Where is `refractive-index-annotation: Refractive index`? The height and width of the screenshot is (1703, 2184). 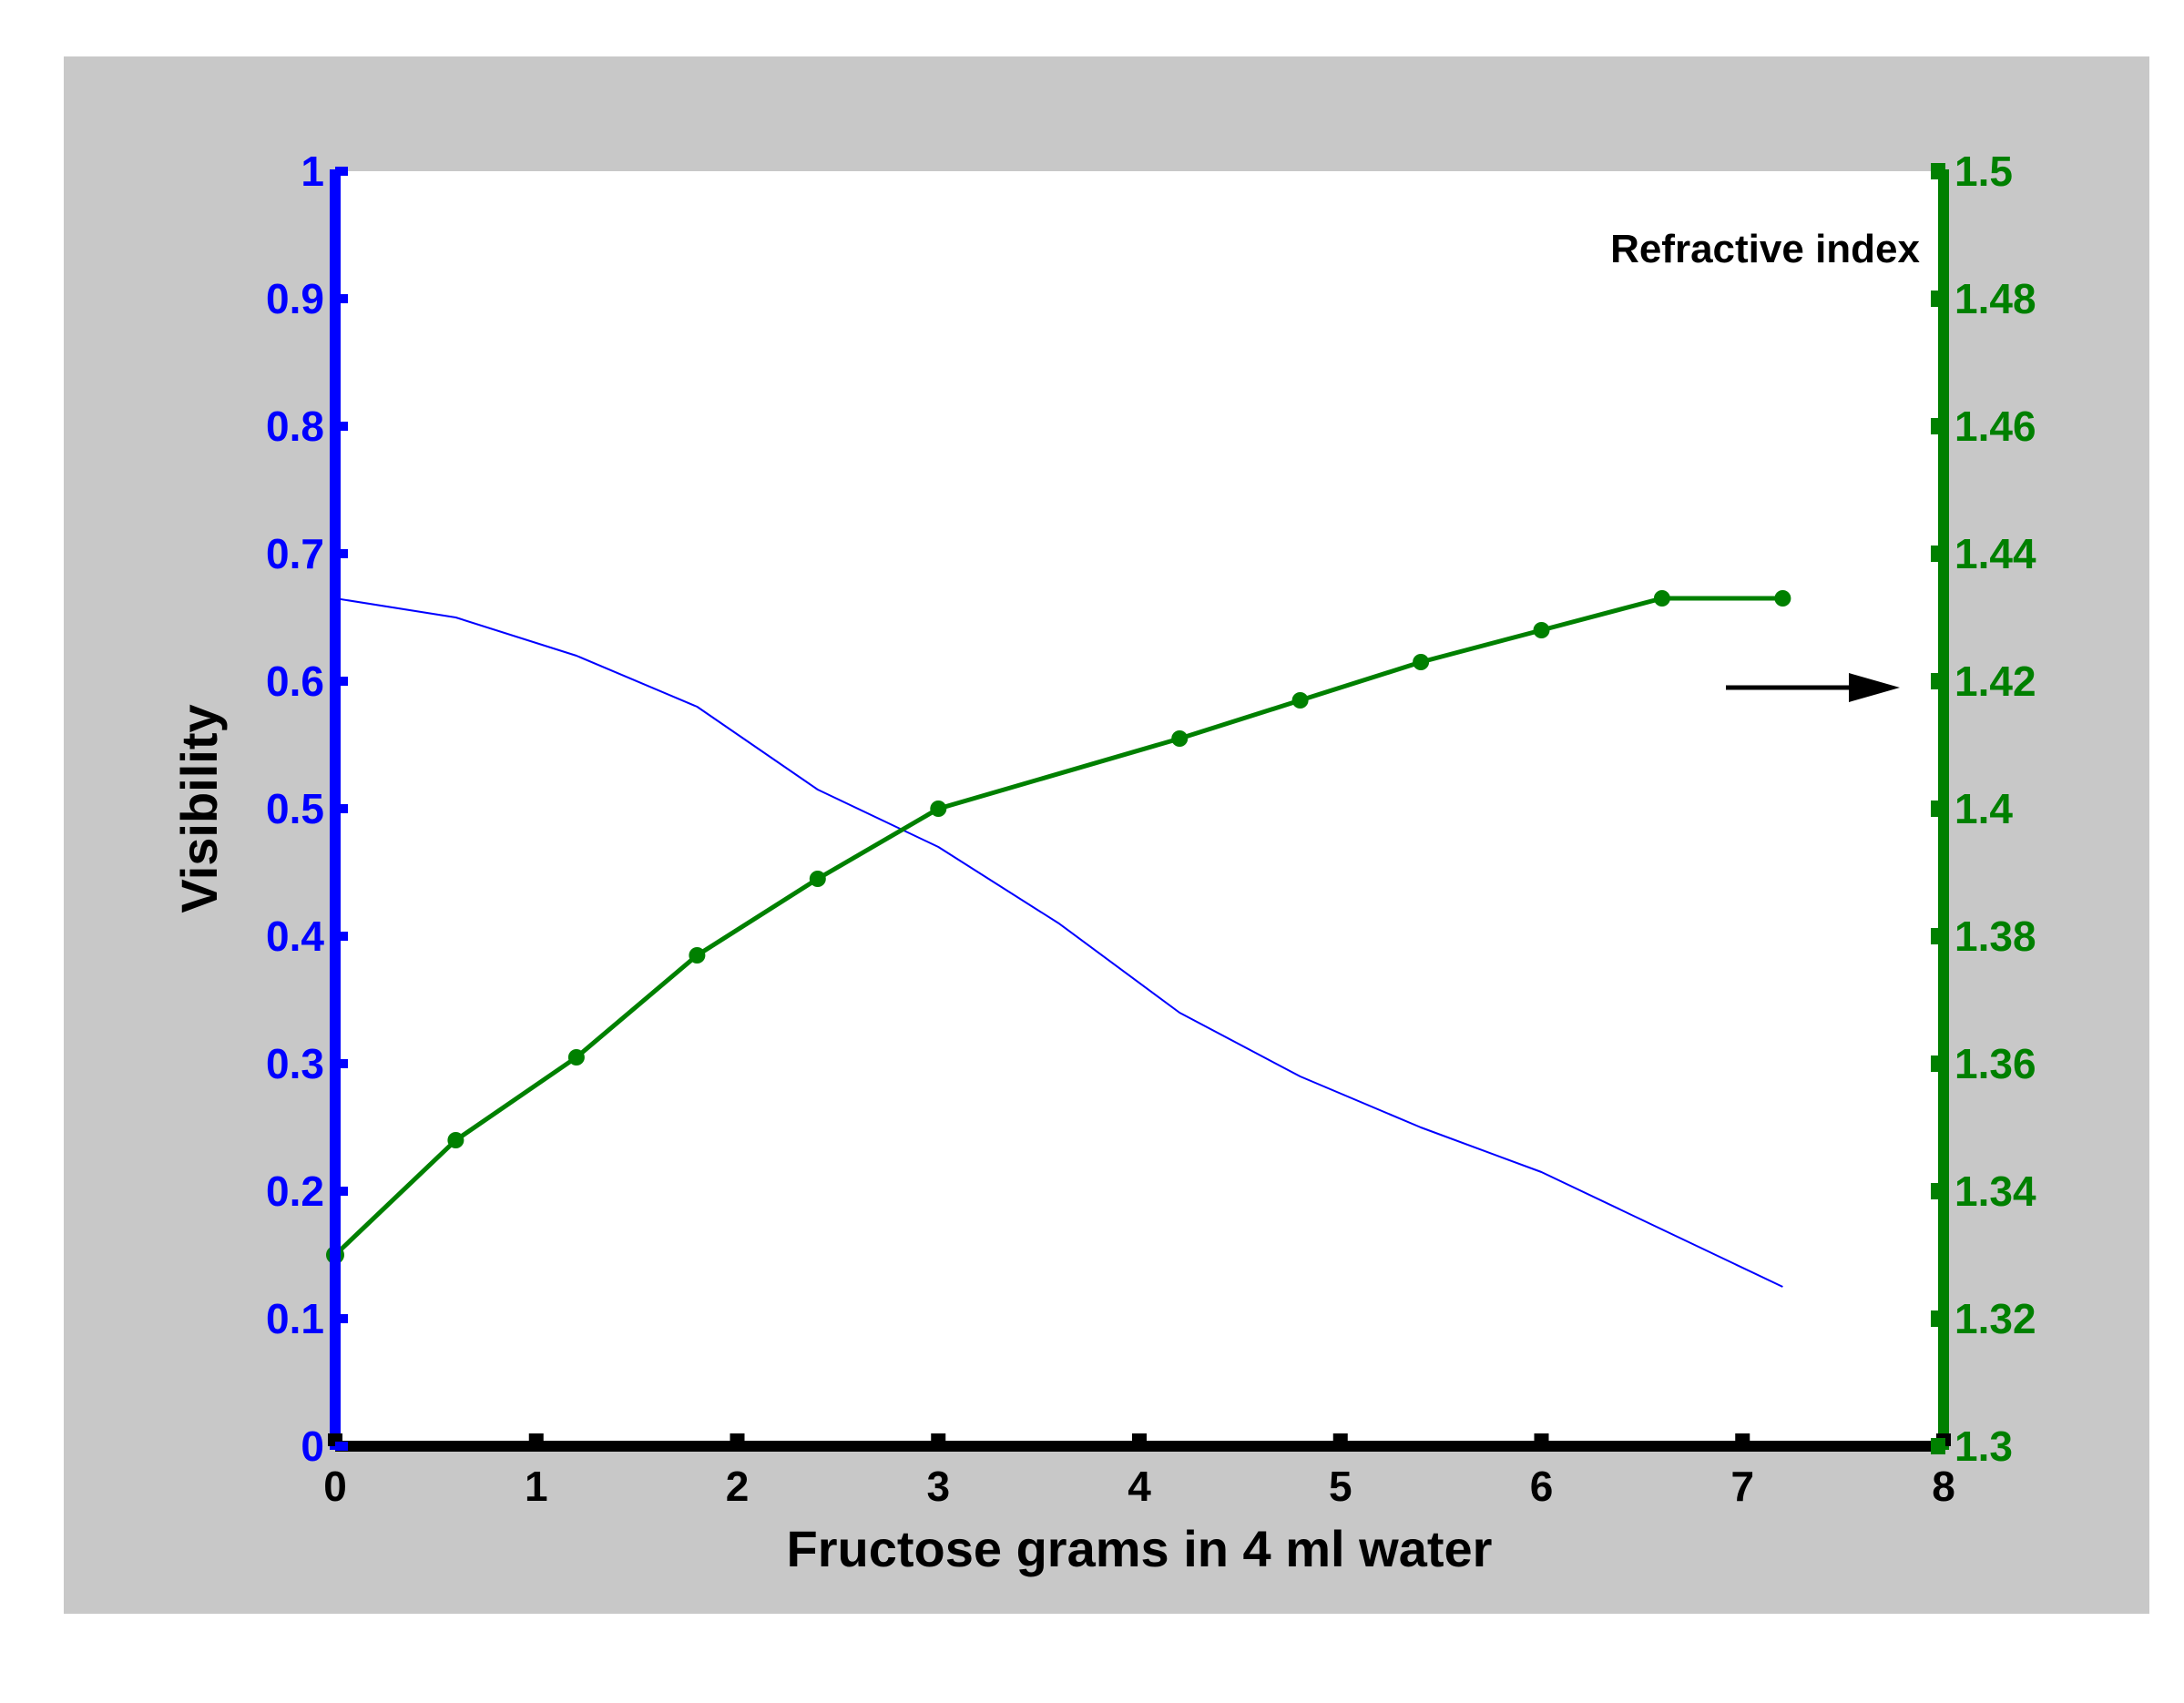
refractive-index-annotation: Refractive index is located at coordinates (1765, 249).